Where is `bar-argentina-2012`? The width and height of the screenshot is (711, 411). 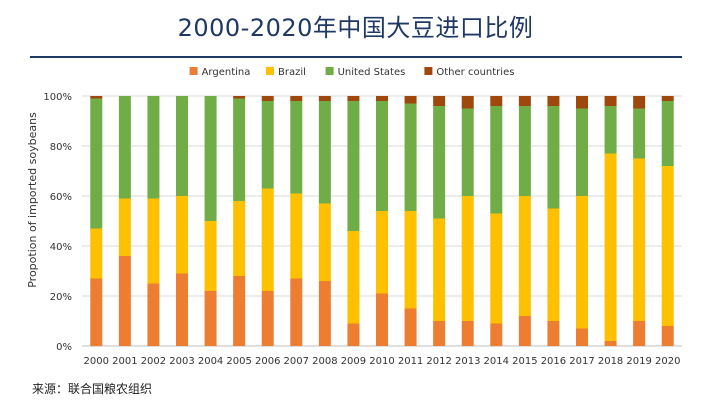
bar-argentina-2012 is located at coordinates (439, 333).